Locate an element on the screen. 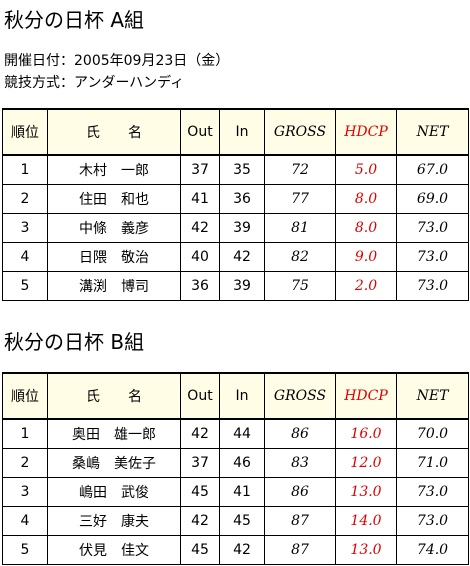 This screenshot has height=566, width=470. cell: 伏見 佳文 is located at coordinates (114, 550).